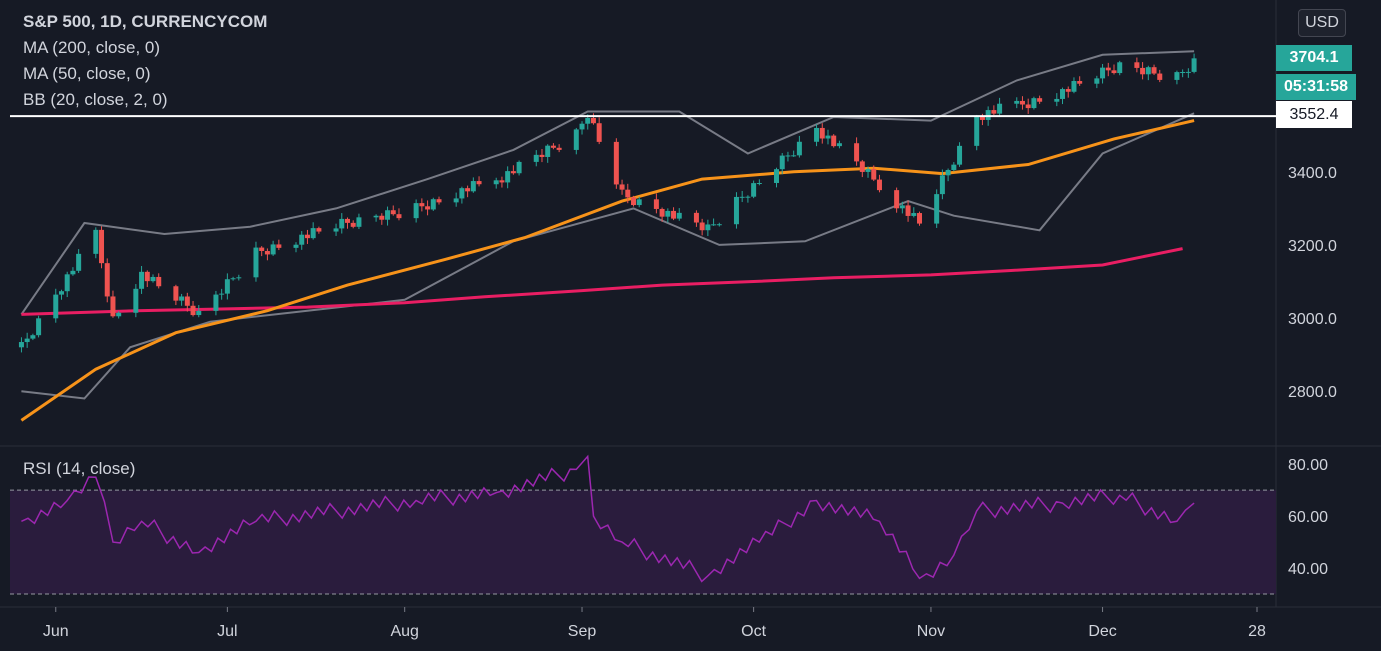  I want to click on rsi-band, so click(643, 542).